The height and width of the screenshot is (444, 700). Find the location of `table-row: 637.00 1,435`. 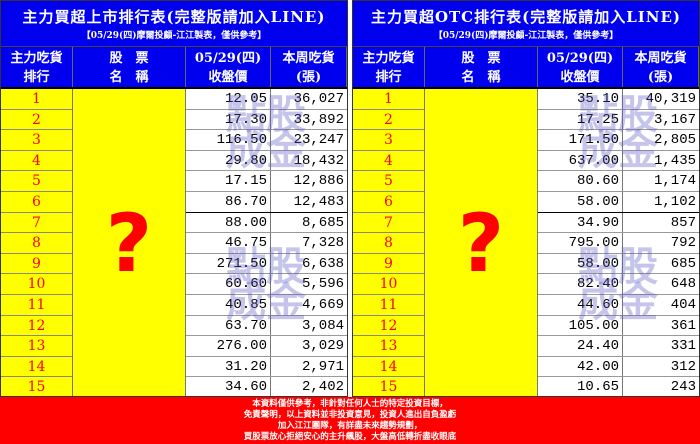

table-row: 637.00 1,435 is located at coordinates (618, 161).